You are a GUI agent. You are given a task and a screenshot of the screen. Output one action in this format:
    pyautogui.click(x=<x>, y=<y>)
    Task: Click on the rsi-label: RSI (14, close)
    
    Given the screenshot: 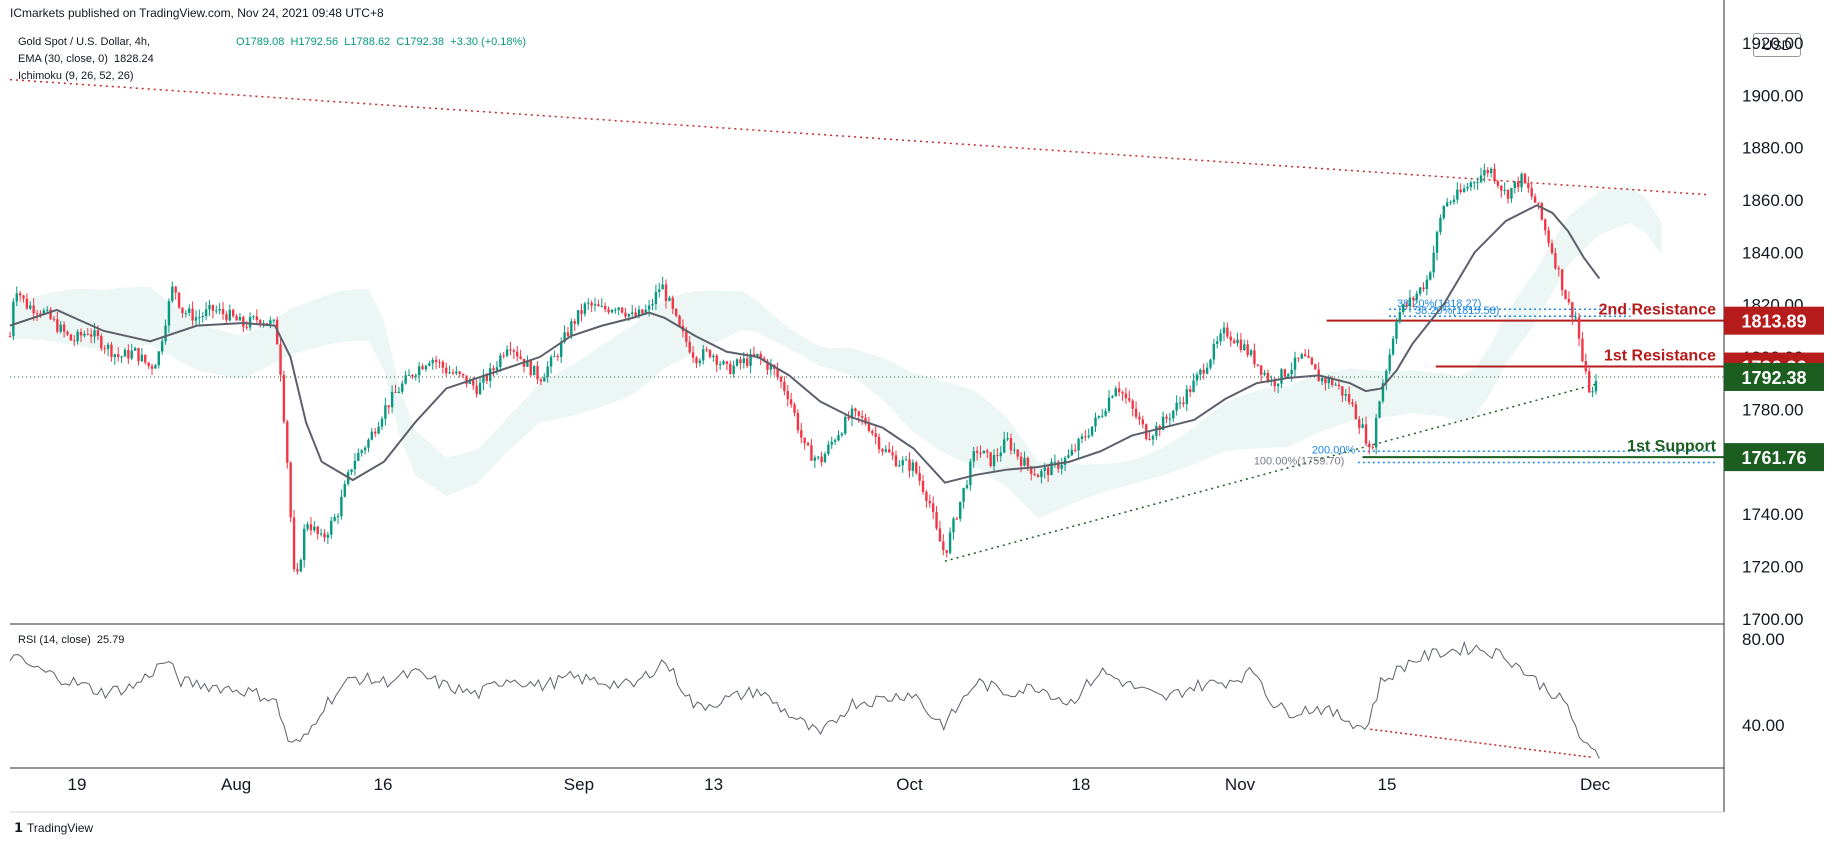 What is the action you would take?
    pyautogui.click(x=54, y=640)
    